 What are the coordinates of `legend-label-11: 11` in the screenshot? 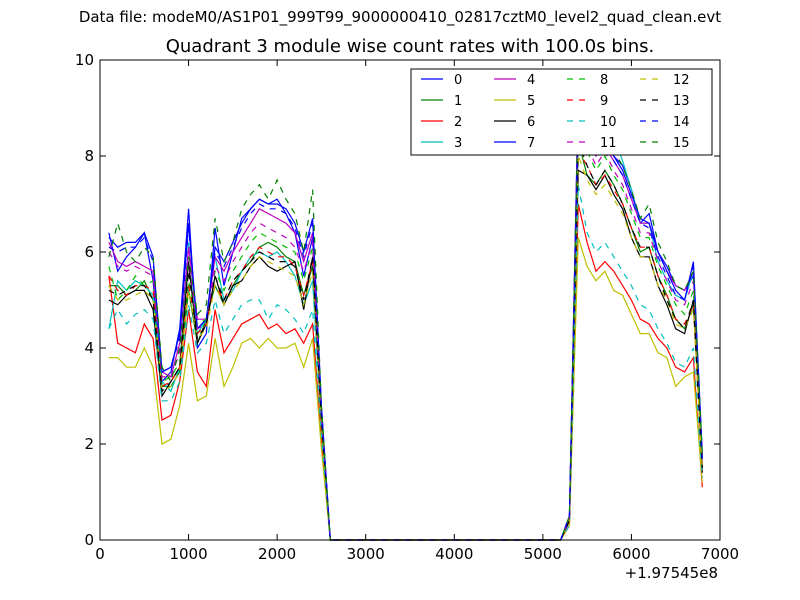 It's located at (608, 143).